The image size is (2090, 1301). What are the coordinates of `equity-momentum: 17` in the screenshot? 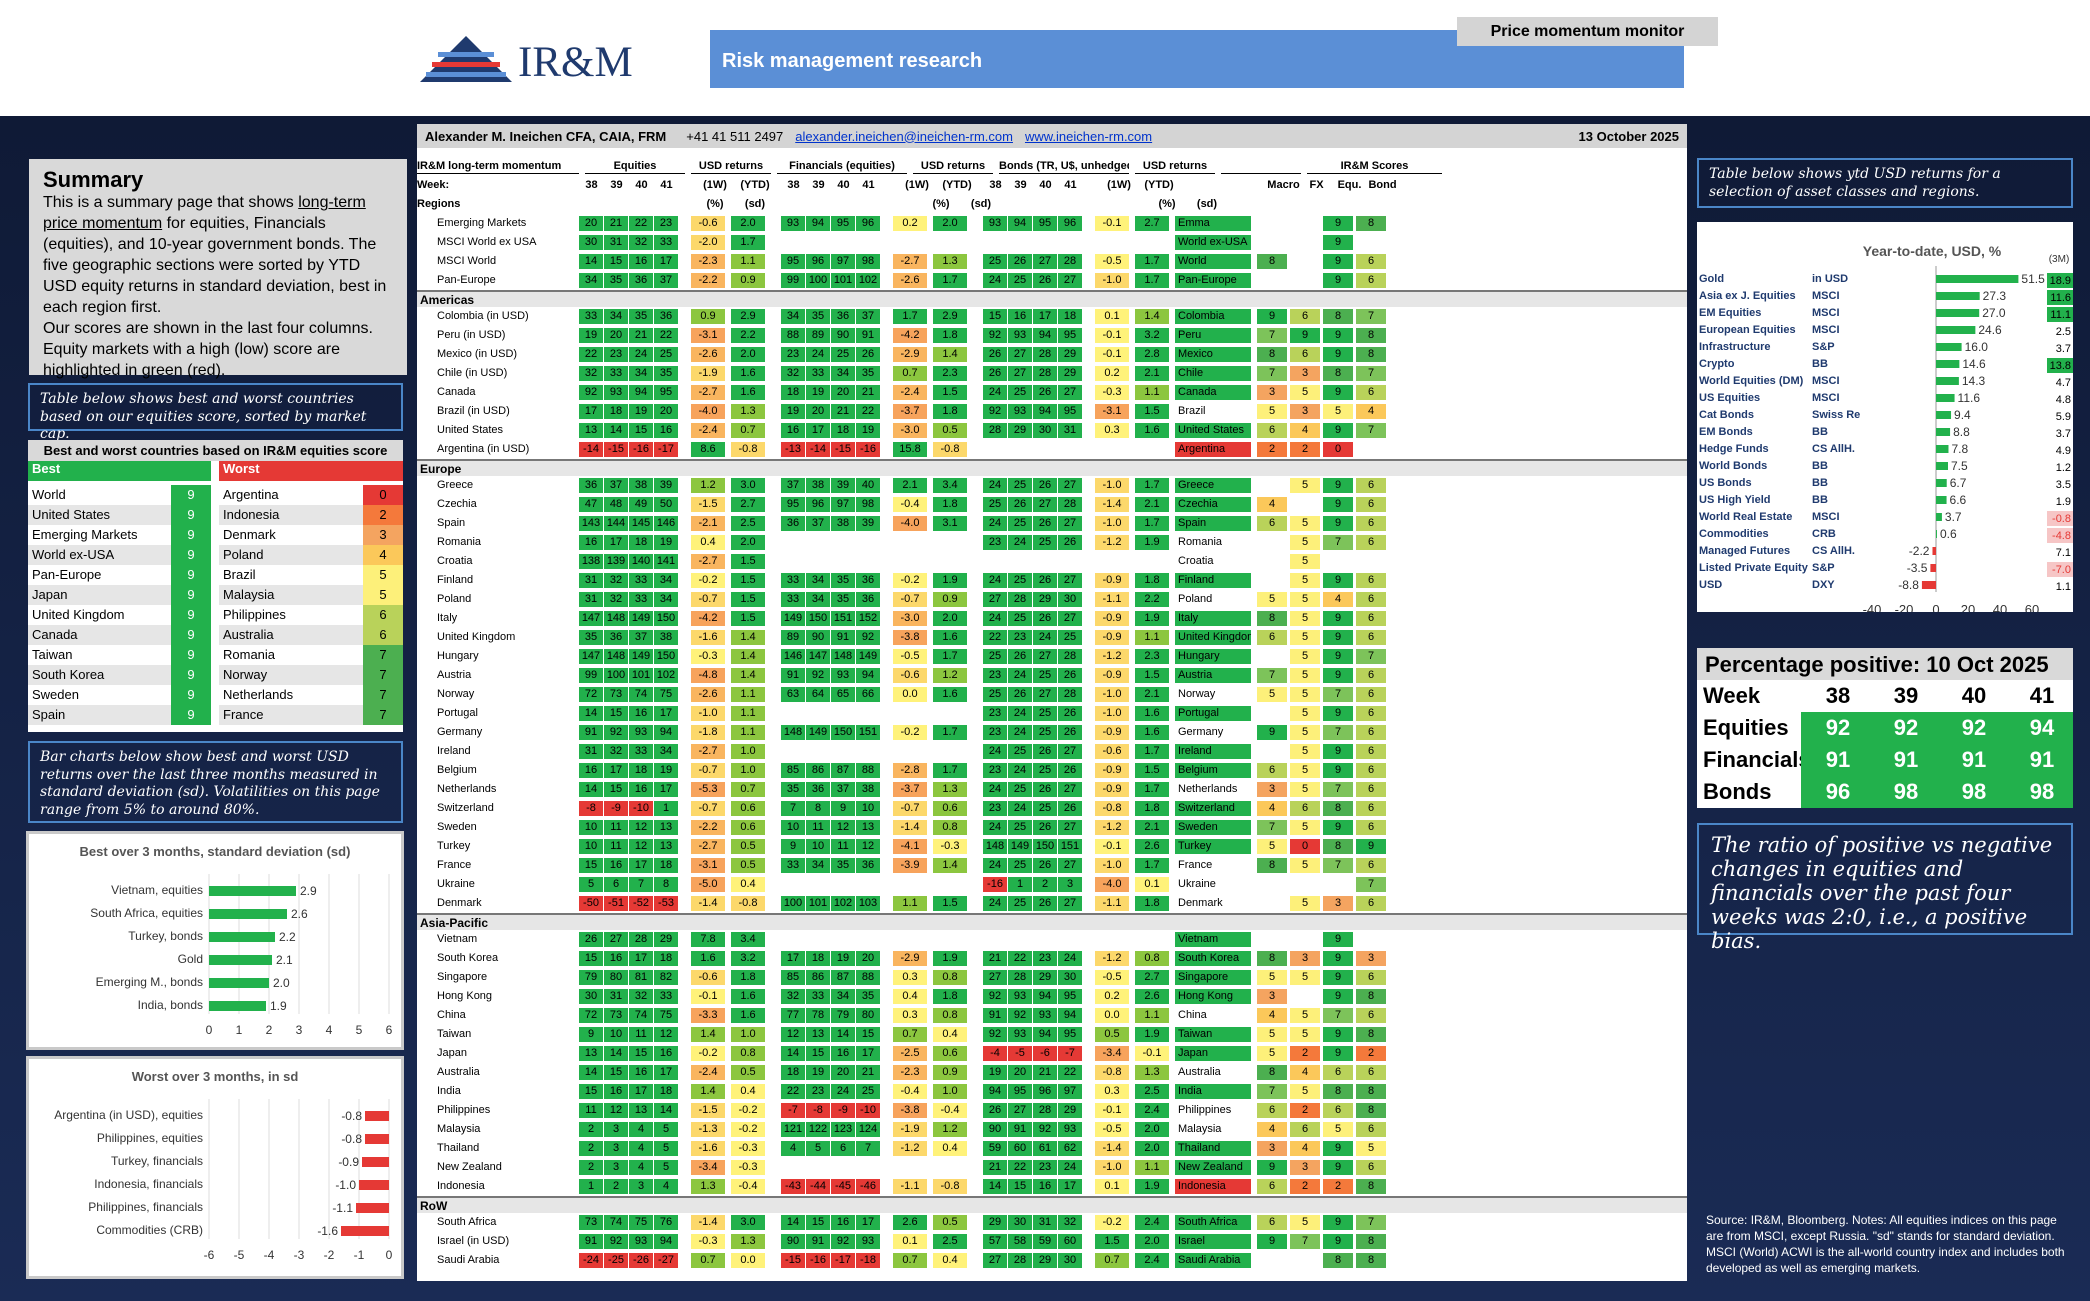 It's located at (641, 958).